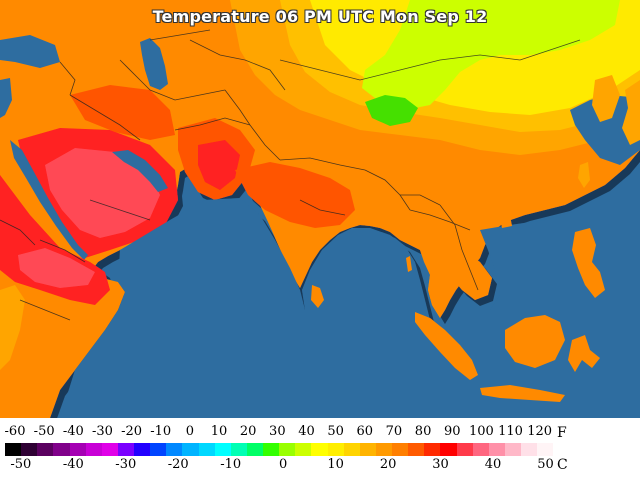  Describe the element at coordinates (606, 98) in the screenshot. I see `korea` at that location.